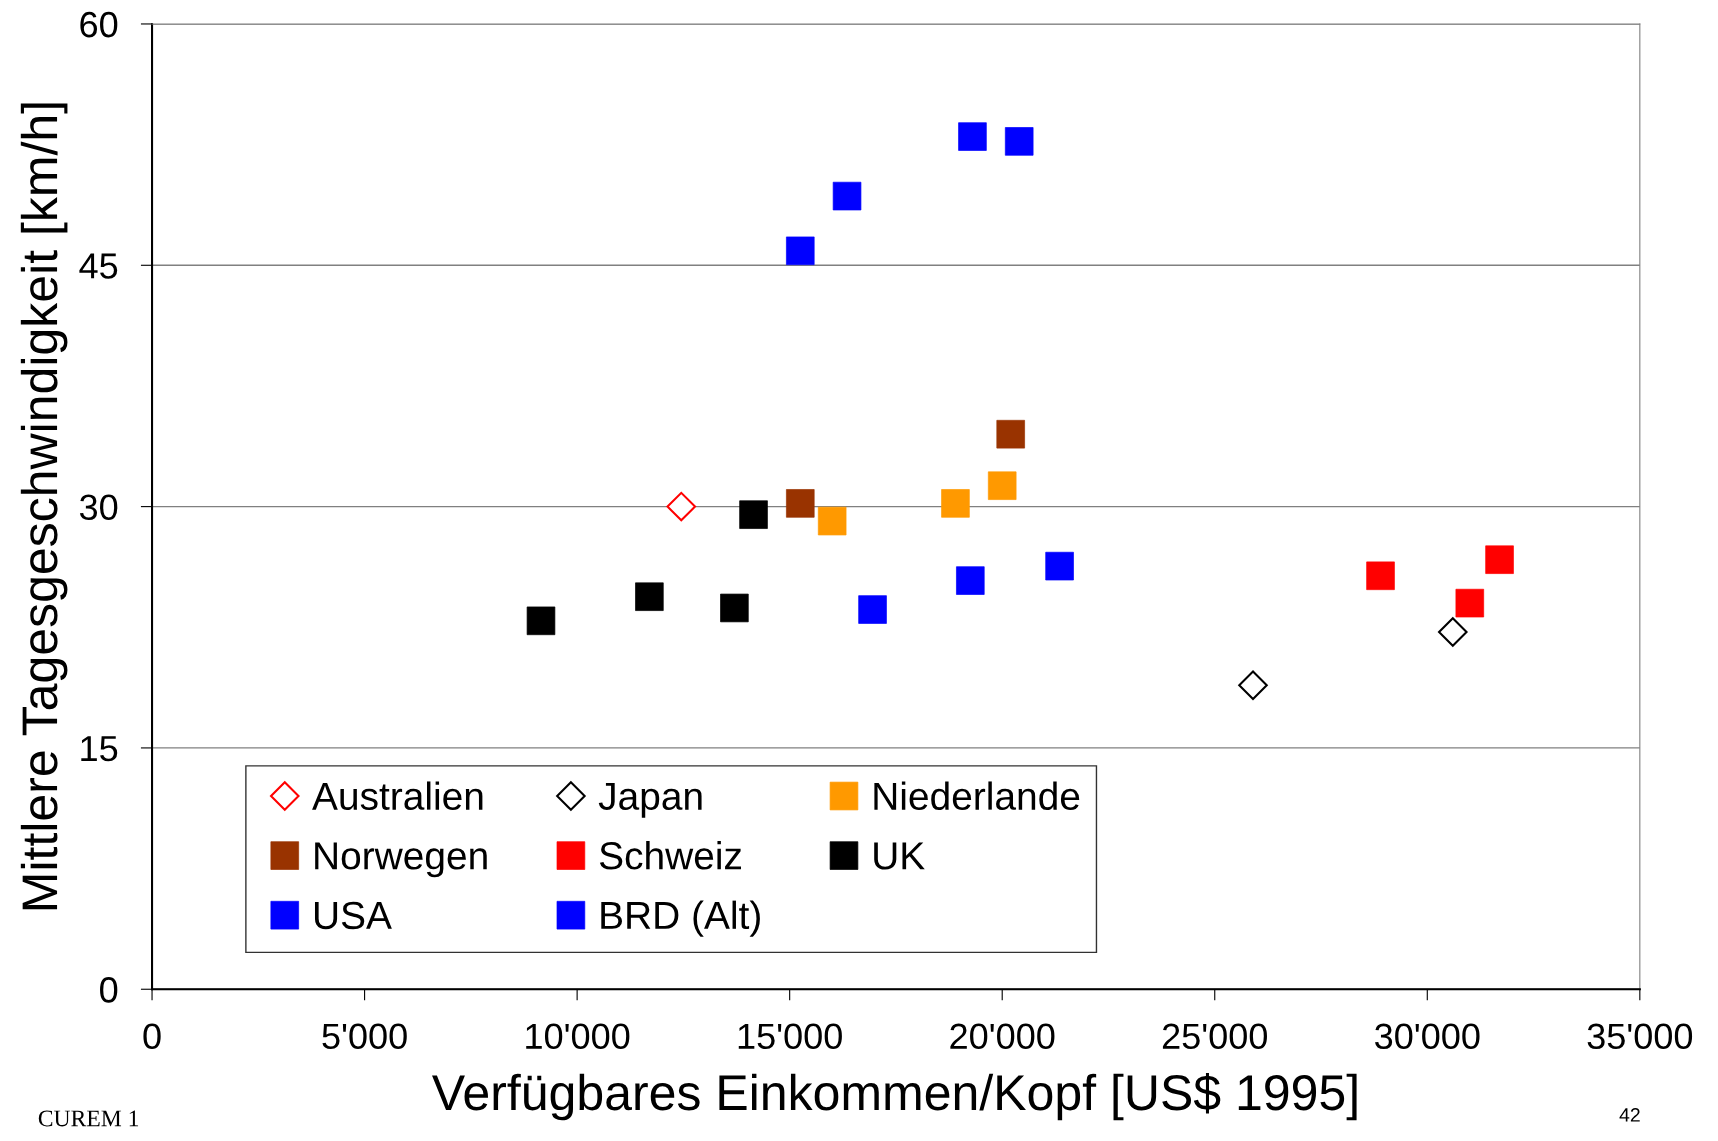 This screenshot has width=1718, height=1141. I want to click on x-tick-label: 10'000, so click(578, 1036).